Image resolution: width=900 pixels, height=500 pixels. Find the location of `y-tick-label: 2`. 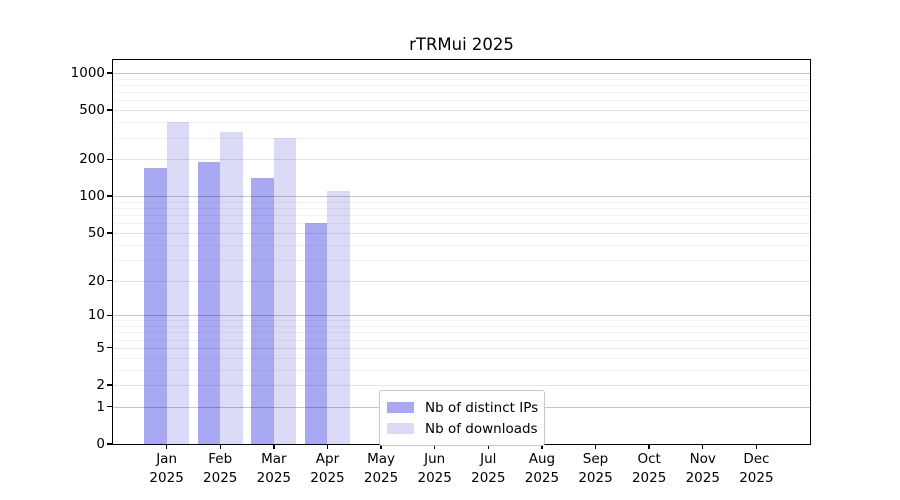

y-tick-label: 2 is located at coordinates (100, 385).